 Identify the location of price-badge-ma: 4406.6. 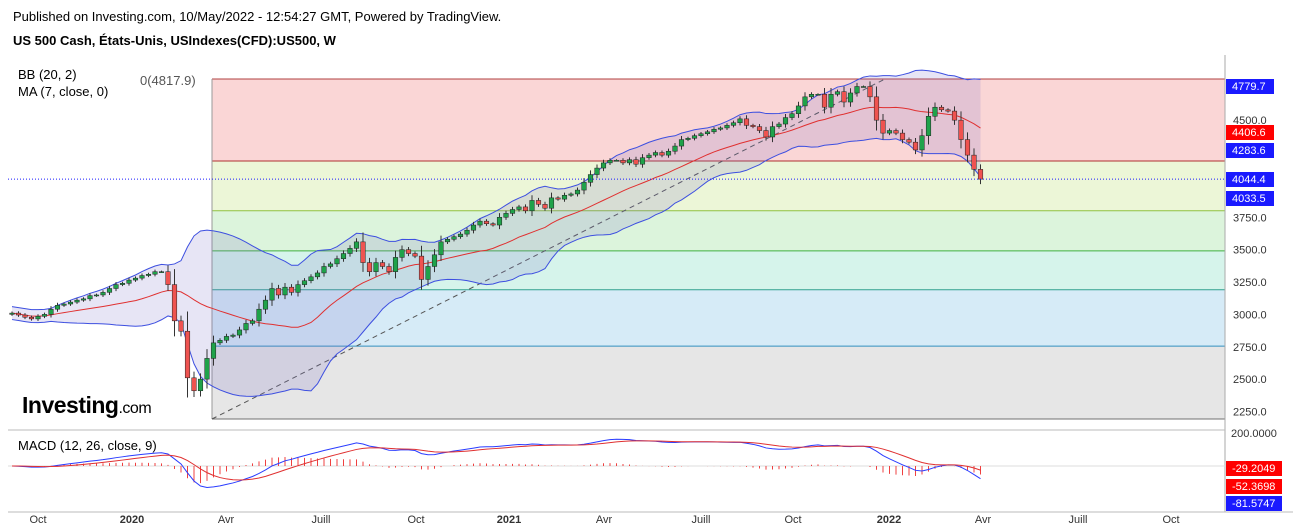
(1250, 132).